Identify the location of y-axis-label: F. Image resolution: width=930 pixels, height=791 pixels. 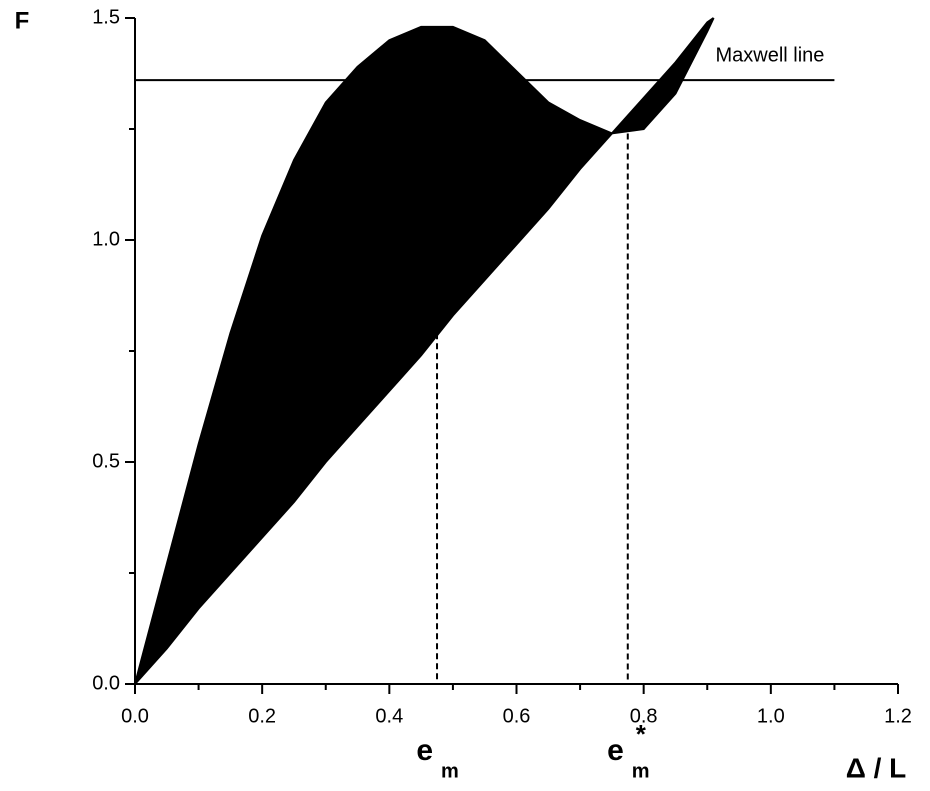
(22, 20).